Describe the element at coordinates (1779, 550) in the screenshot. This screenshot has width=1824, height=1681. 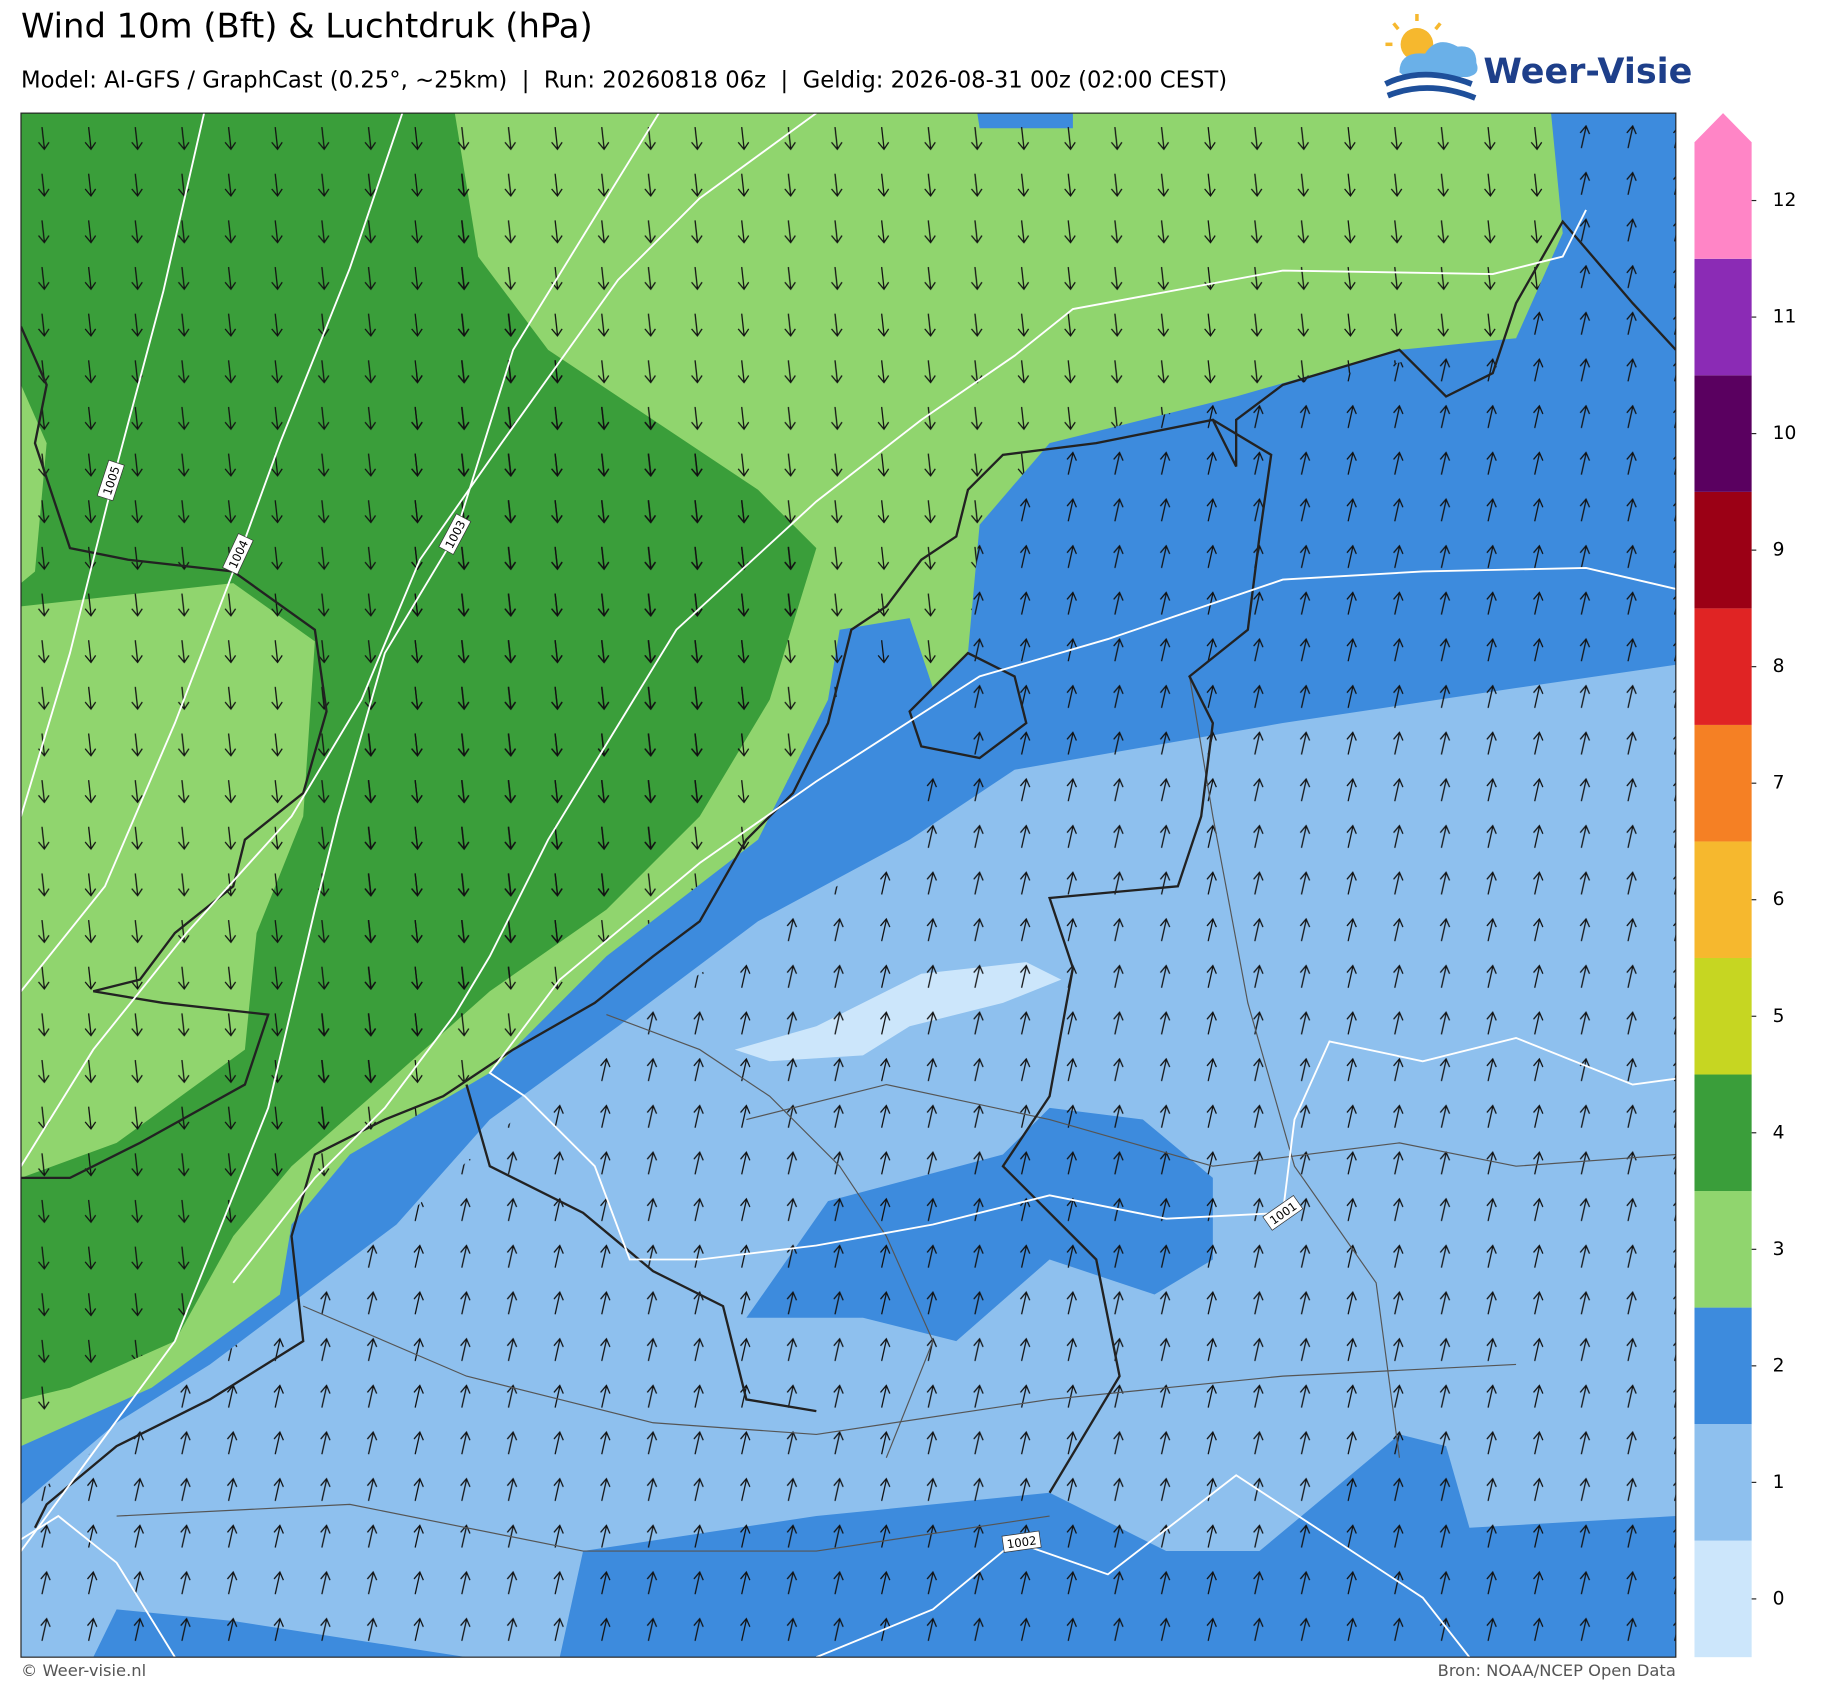
I see `colorbar-label: 9` at that location.